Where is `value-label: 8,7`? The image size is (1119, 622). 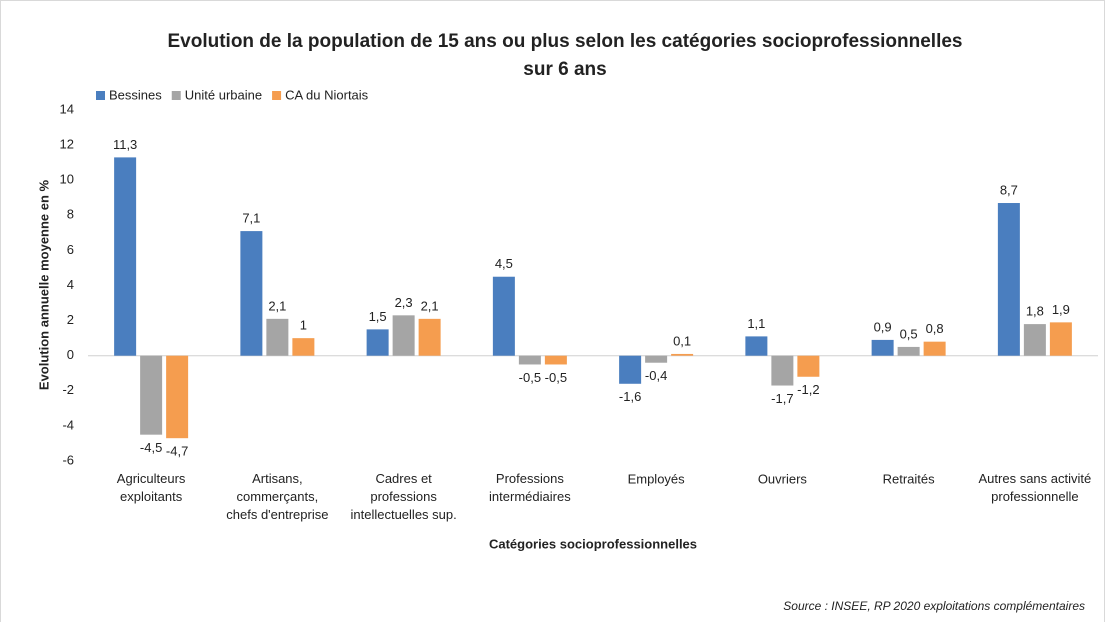 value-label: 8,7 is located at coordinates (1009, 189).